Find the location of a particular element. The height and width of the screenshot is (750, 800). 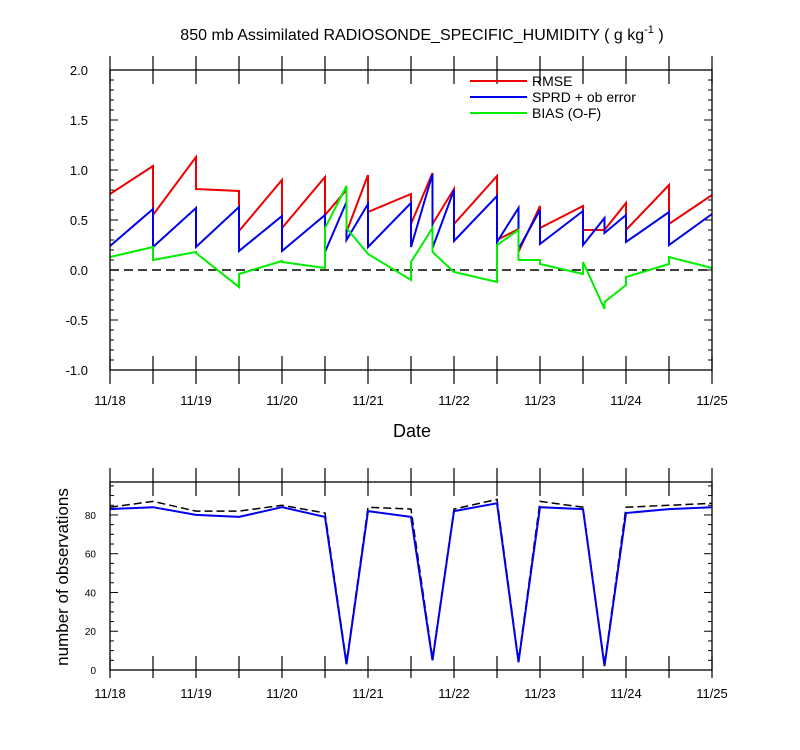

series-line-sprd-ob-error is located at coordinates (411, 213).